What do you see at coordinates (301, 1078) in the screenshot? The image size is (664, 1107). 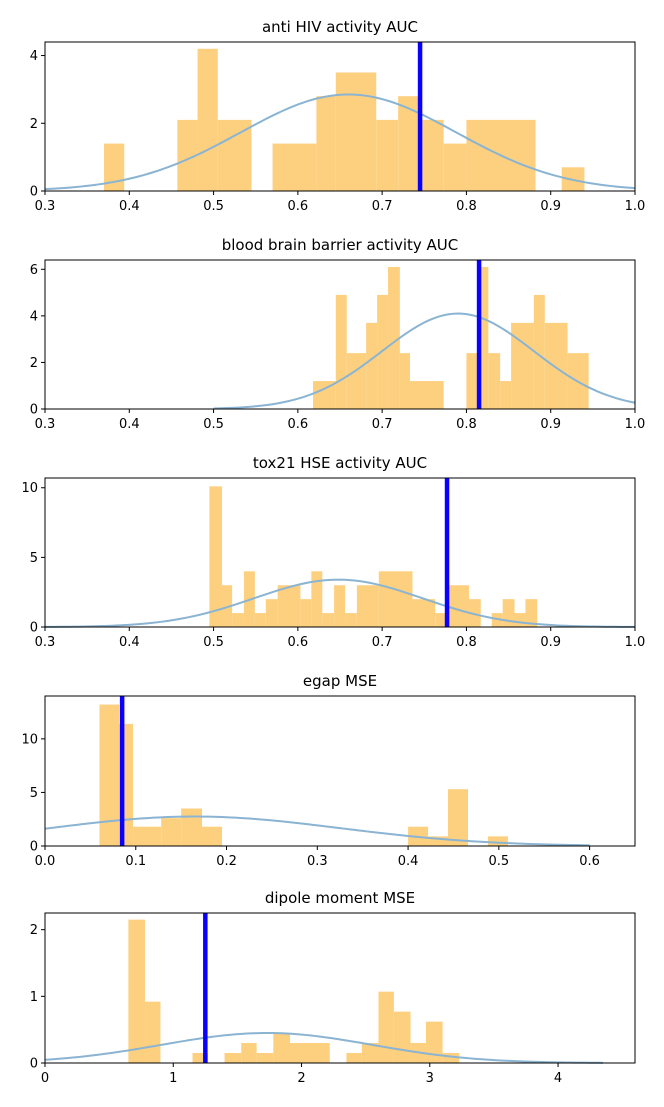 I see `x-tick-label: 2` at bounding box center [301, 1078].